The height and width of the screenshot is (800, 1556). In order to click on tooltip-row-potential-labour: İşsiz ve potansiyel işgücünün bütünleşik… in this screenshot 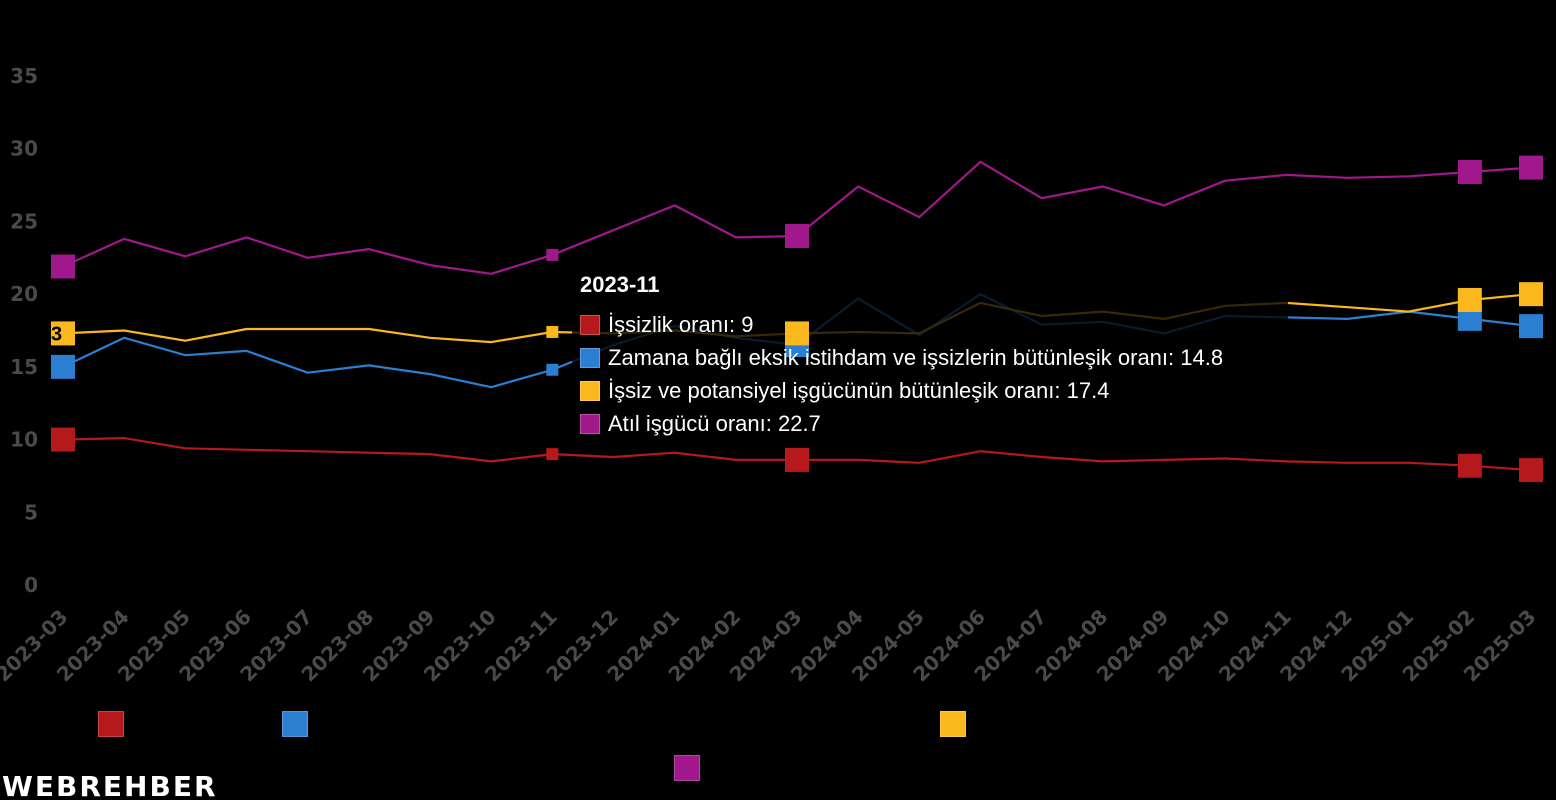, I will do `click(844, 391)`.